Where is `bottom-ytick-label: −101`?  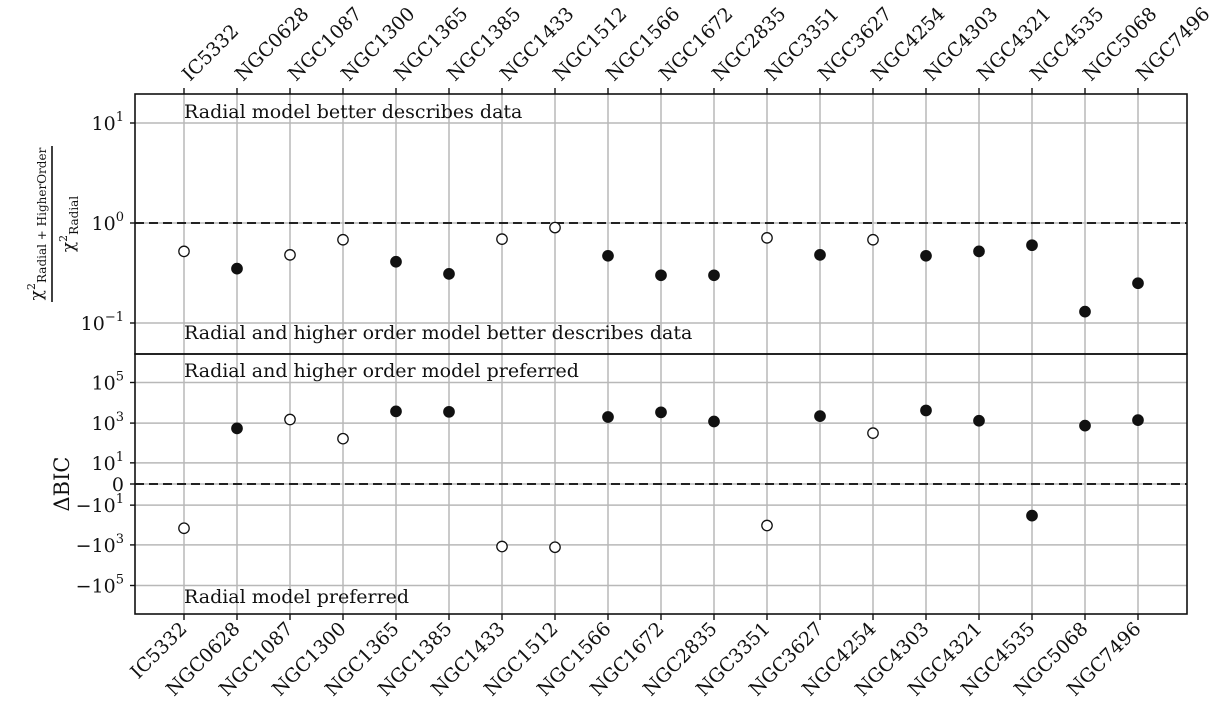
bottom-ytick-label: −101 is located at coordinates (100, 504).